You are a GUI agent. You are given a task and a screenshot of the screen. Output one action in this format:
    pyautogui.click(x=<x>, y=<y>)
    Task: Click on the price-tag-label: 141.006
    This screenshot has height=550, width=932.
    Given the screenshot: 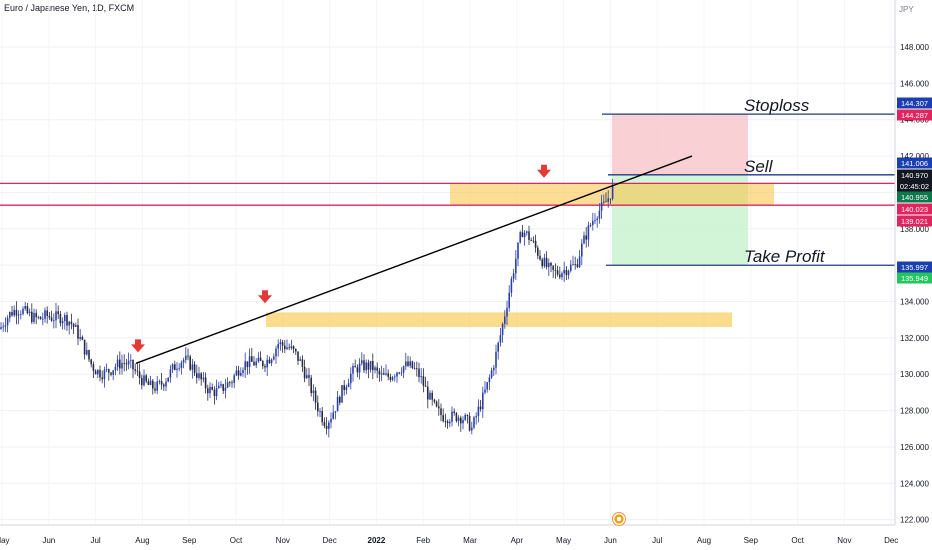 What is the action you would take?
    pyautogui.click(x=914, y=163)
    